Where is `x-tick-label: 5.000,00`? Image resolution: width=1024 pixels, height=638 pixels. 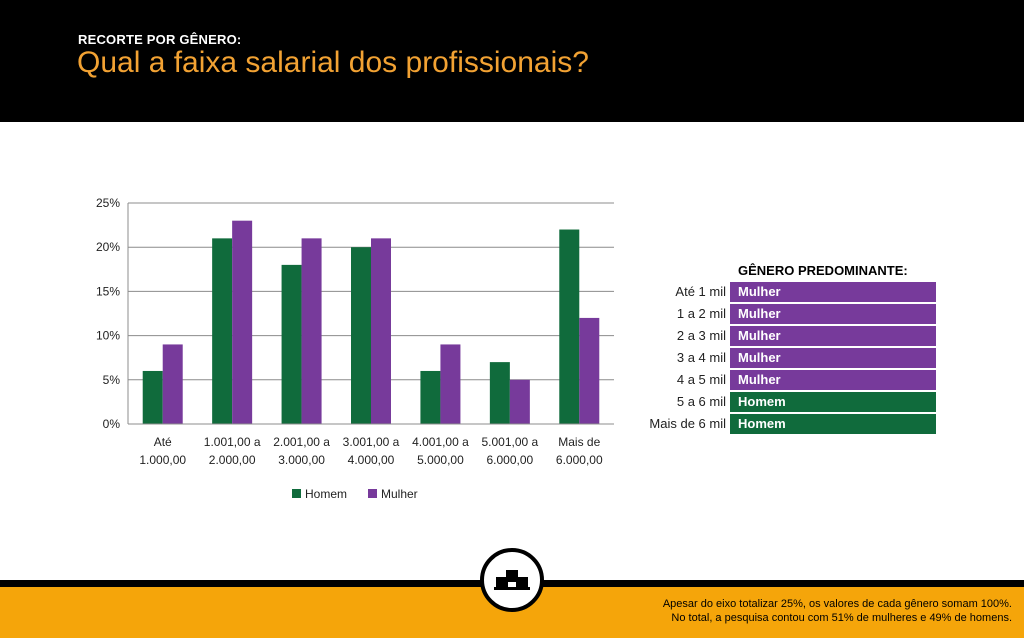 x-tick-label: 5.000,00 is located at coordinates (440, 460).